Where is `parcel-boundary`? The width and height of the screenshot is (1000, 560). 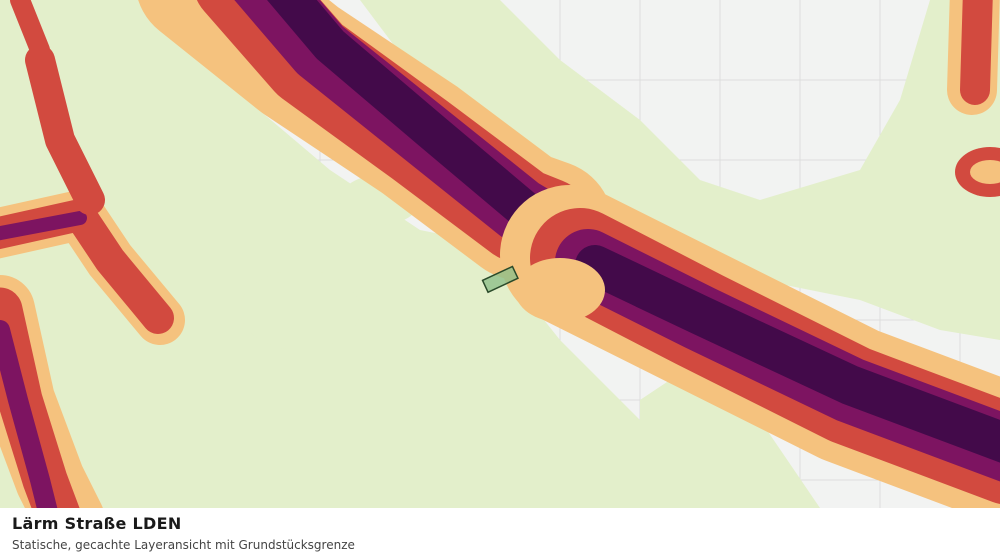
parcel-boundary is located at coordinates (500, 279).